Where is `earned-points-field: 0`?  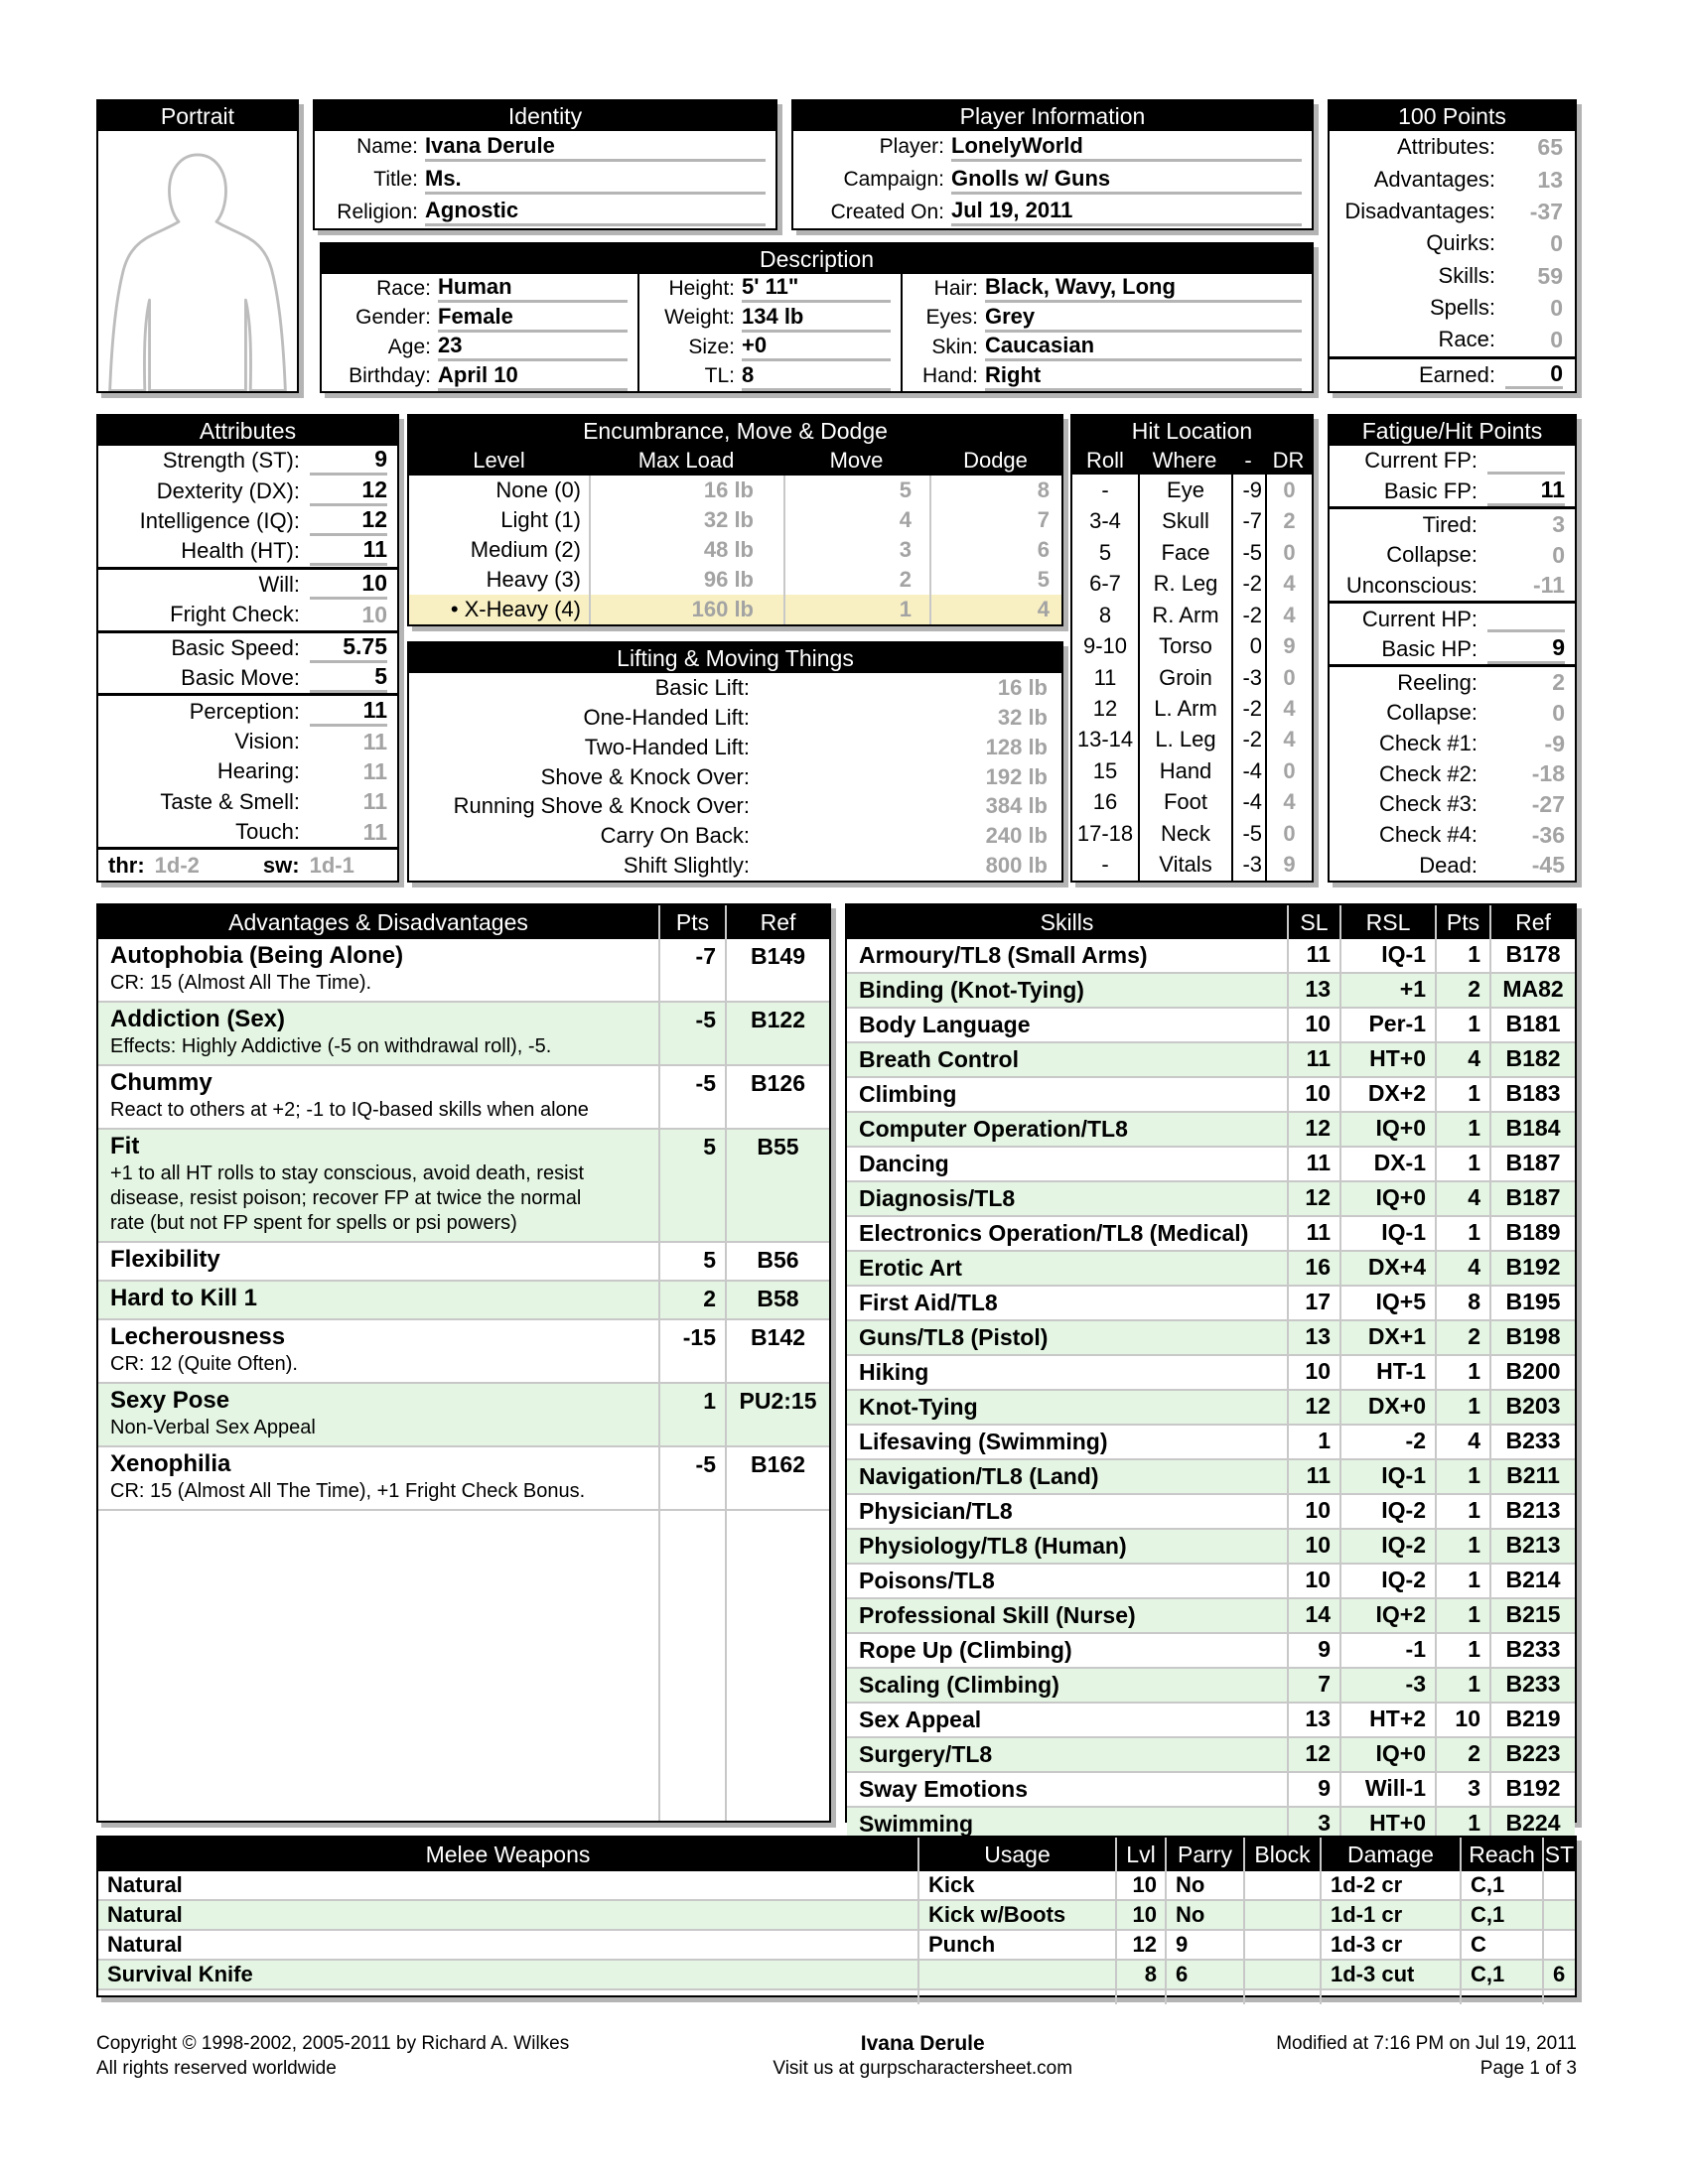 earned-points-field: 0 is located at coordinates (1534, 375).